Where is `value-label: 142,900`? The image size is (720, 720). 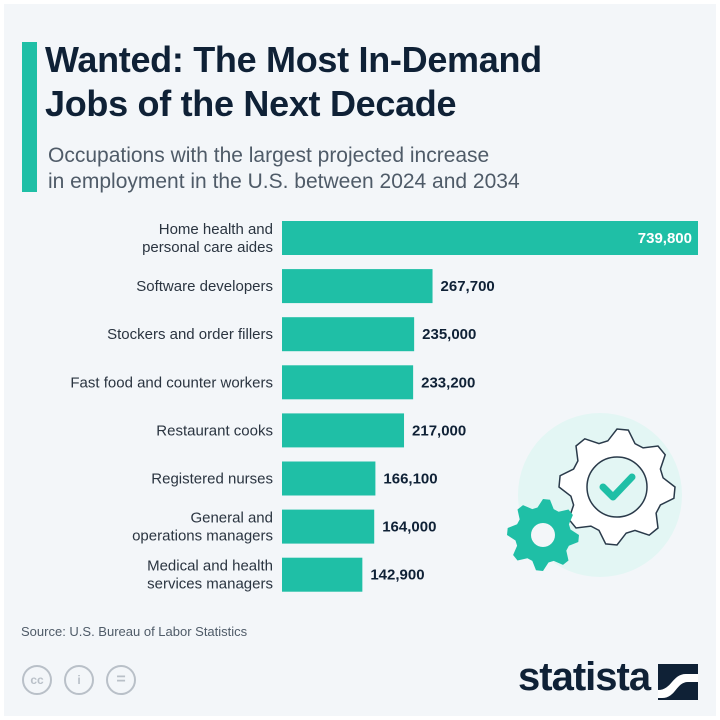
value-label: 142,900 is located at coordinates (397, 575).